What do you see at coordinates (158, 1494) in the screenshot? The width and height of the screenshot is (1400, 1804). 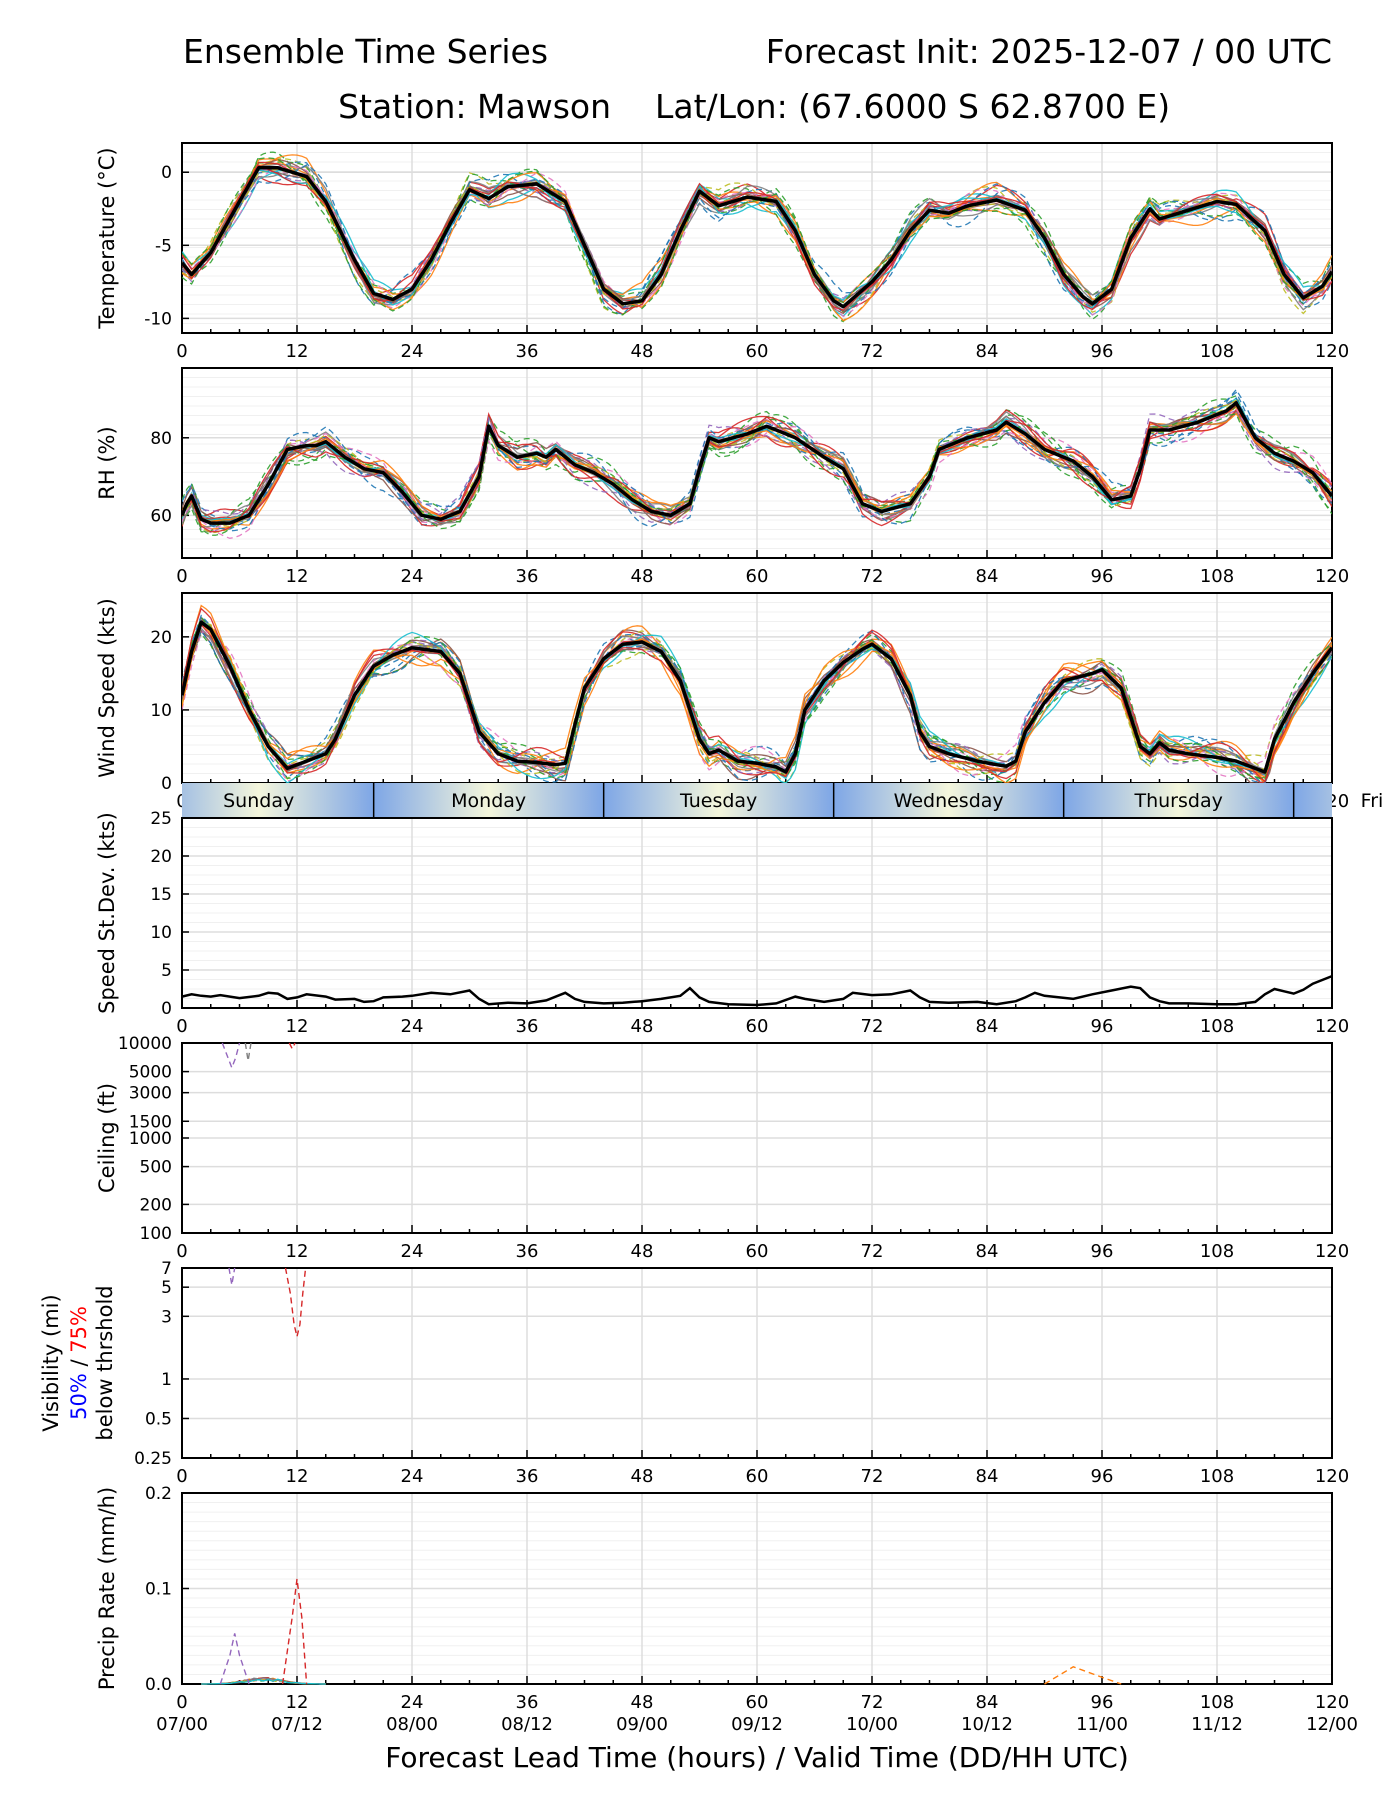 I see `precip-ytick-label: 0.2` at bounding box center [158, 1494].